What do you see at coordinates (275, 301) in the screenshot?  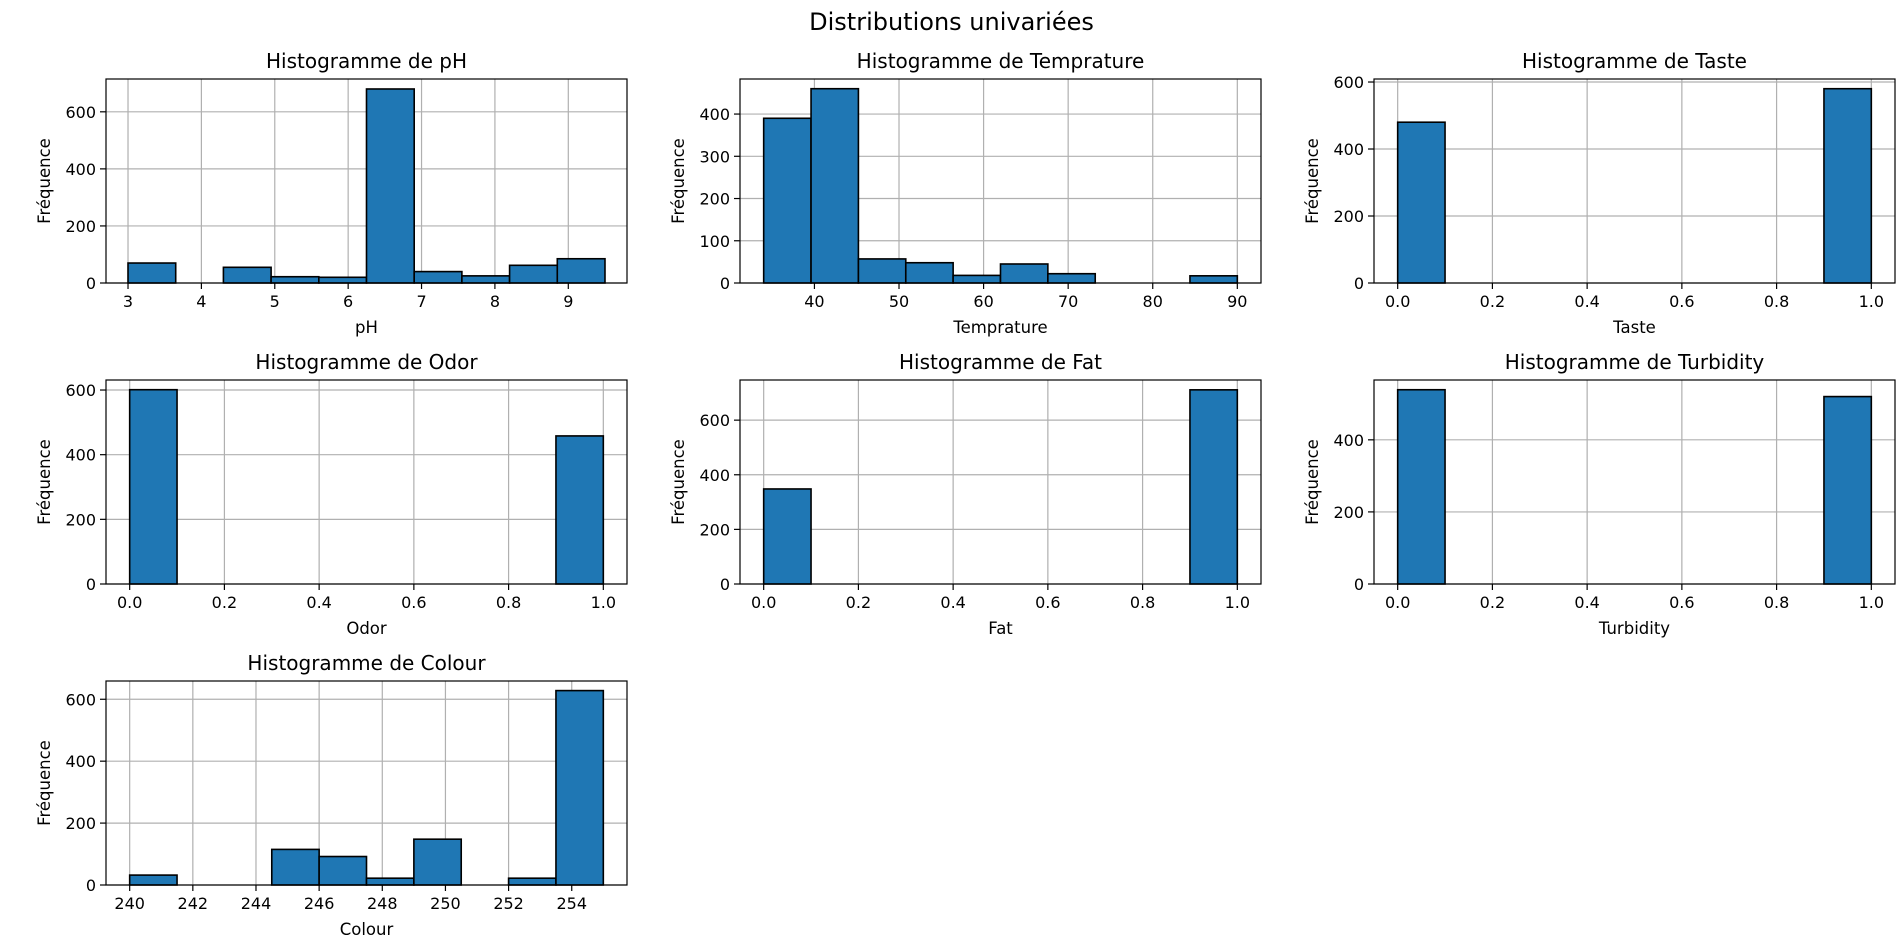 I see `x-tick-label: 5` at bounding box center [275, 301].